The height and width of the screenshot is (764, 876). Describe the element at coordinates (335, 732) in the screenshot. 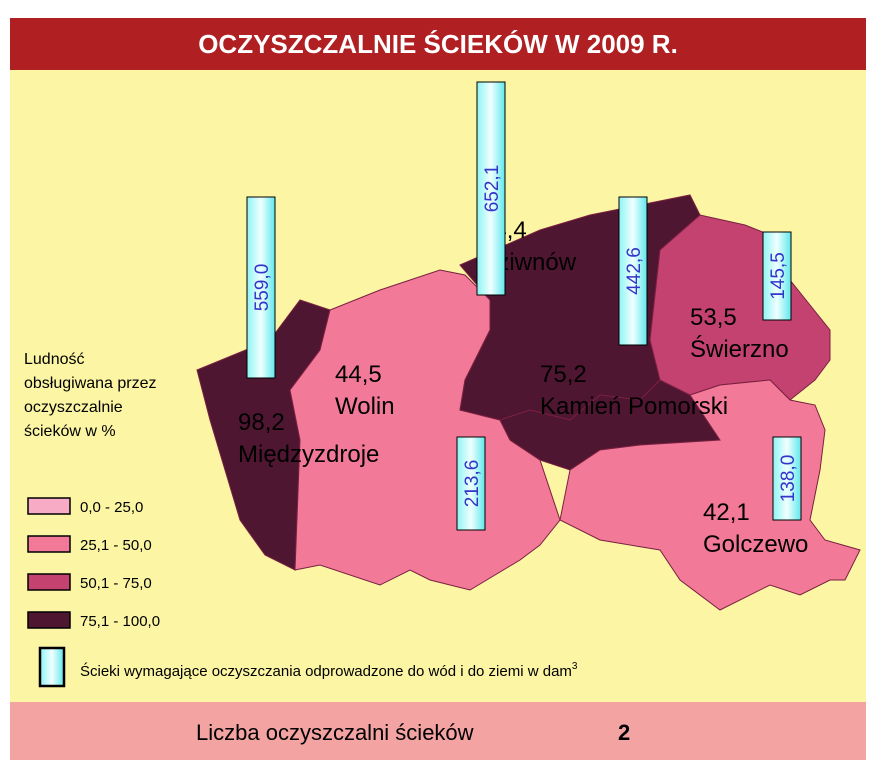

I see `footer-label: Liczba oczyszczalni ścieków` at that location.